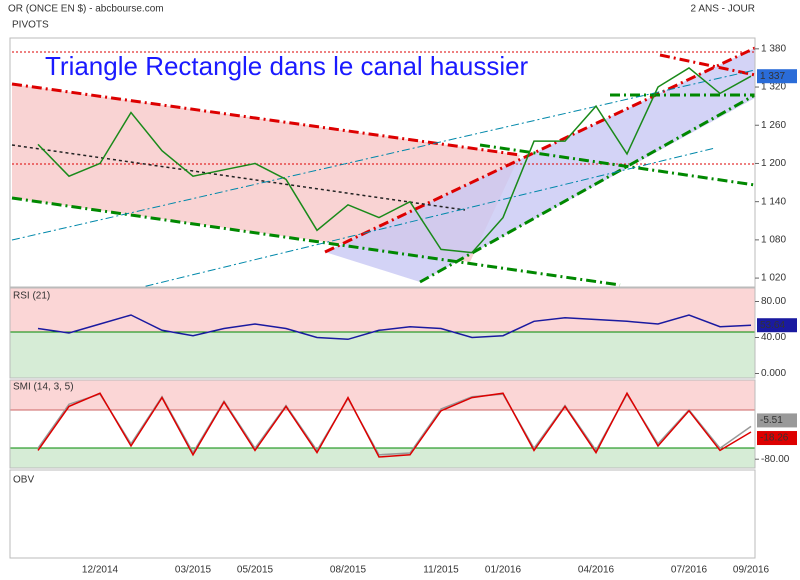 Image resolution: width=800 pixels, height=580 pixels. Describe the element at coordinates (23, 480) in the screenshot. I see `panel-title: OBV` at that location.